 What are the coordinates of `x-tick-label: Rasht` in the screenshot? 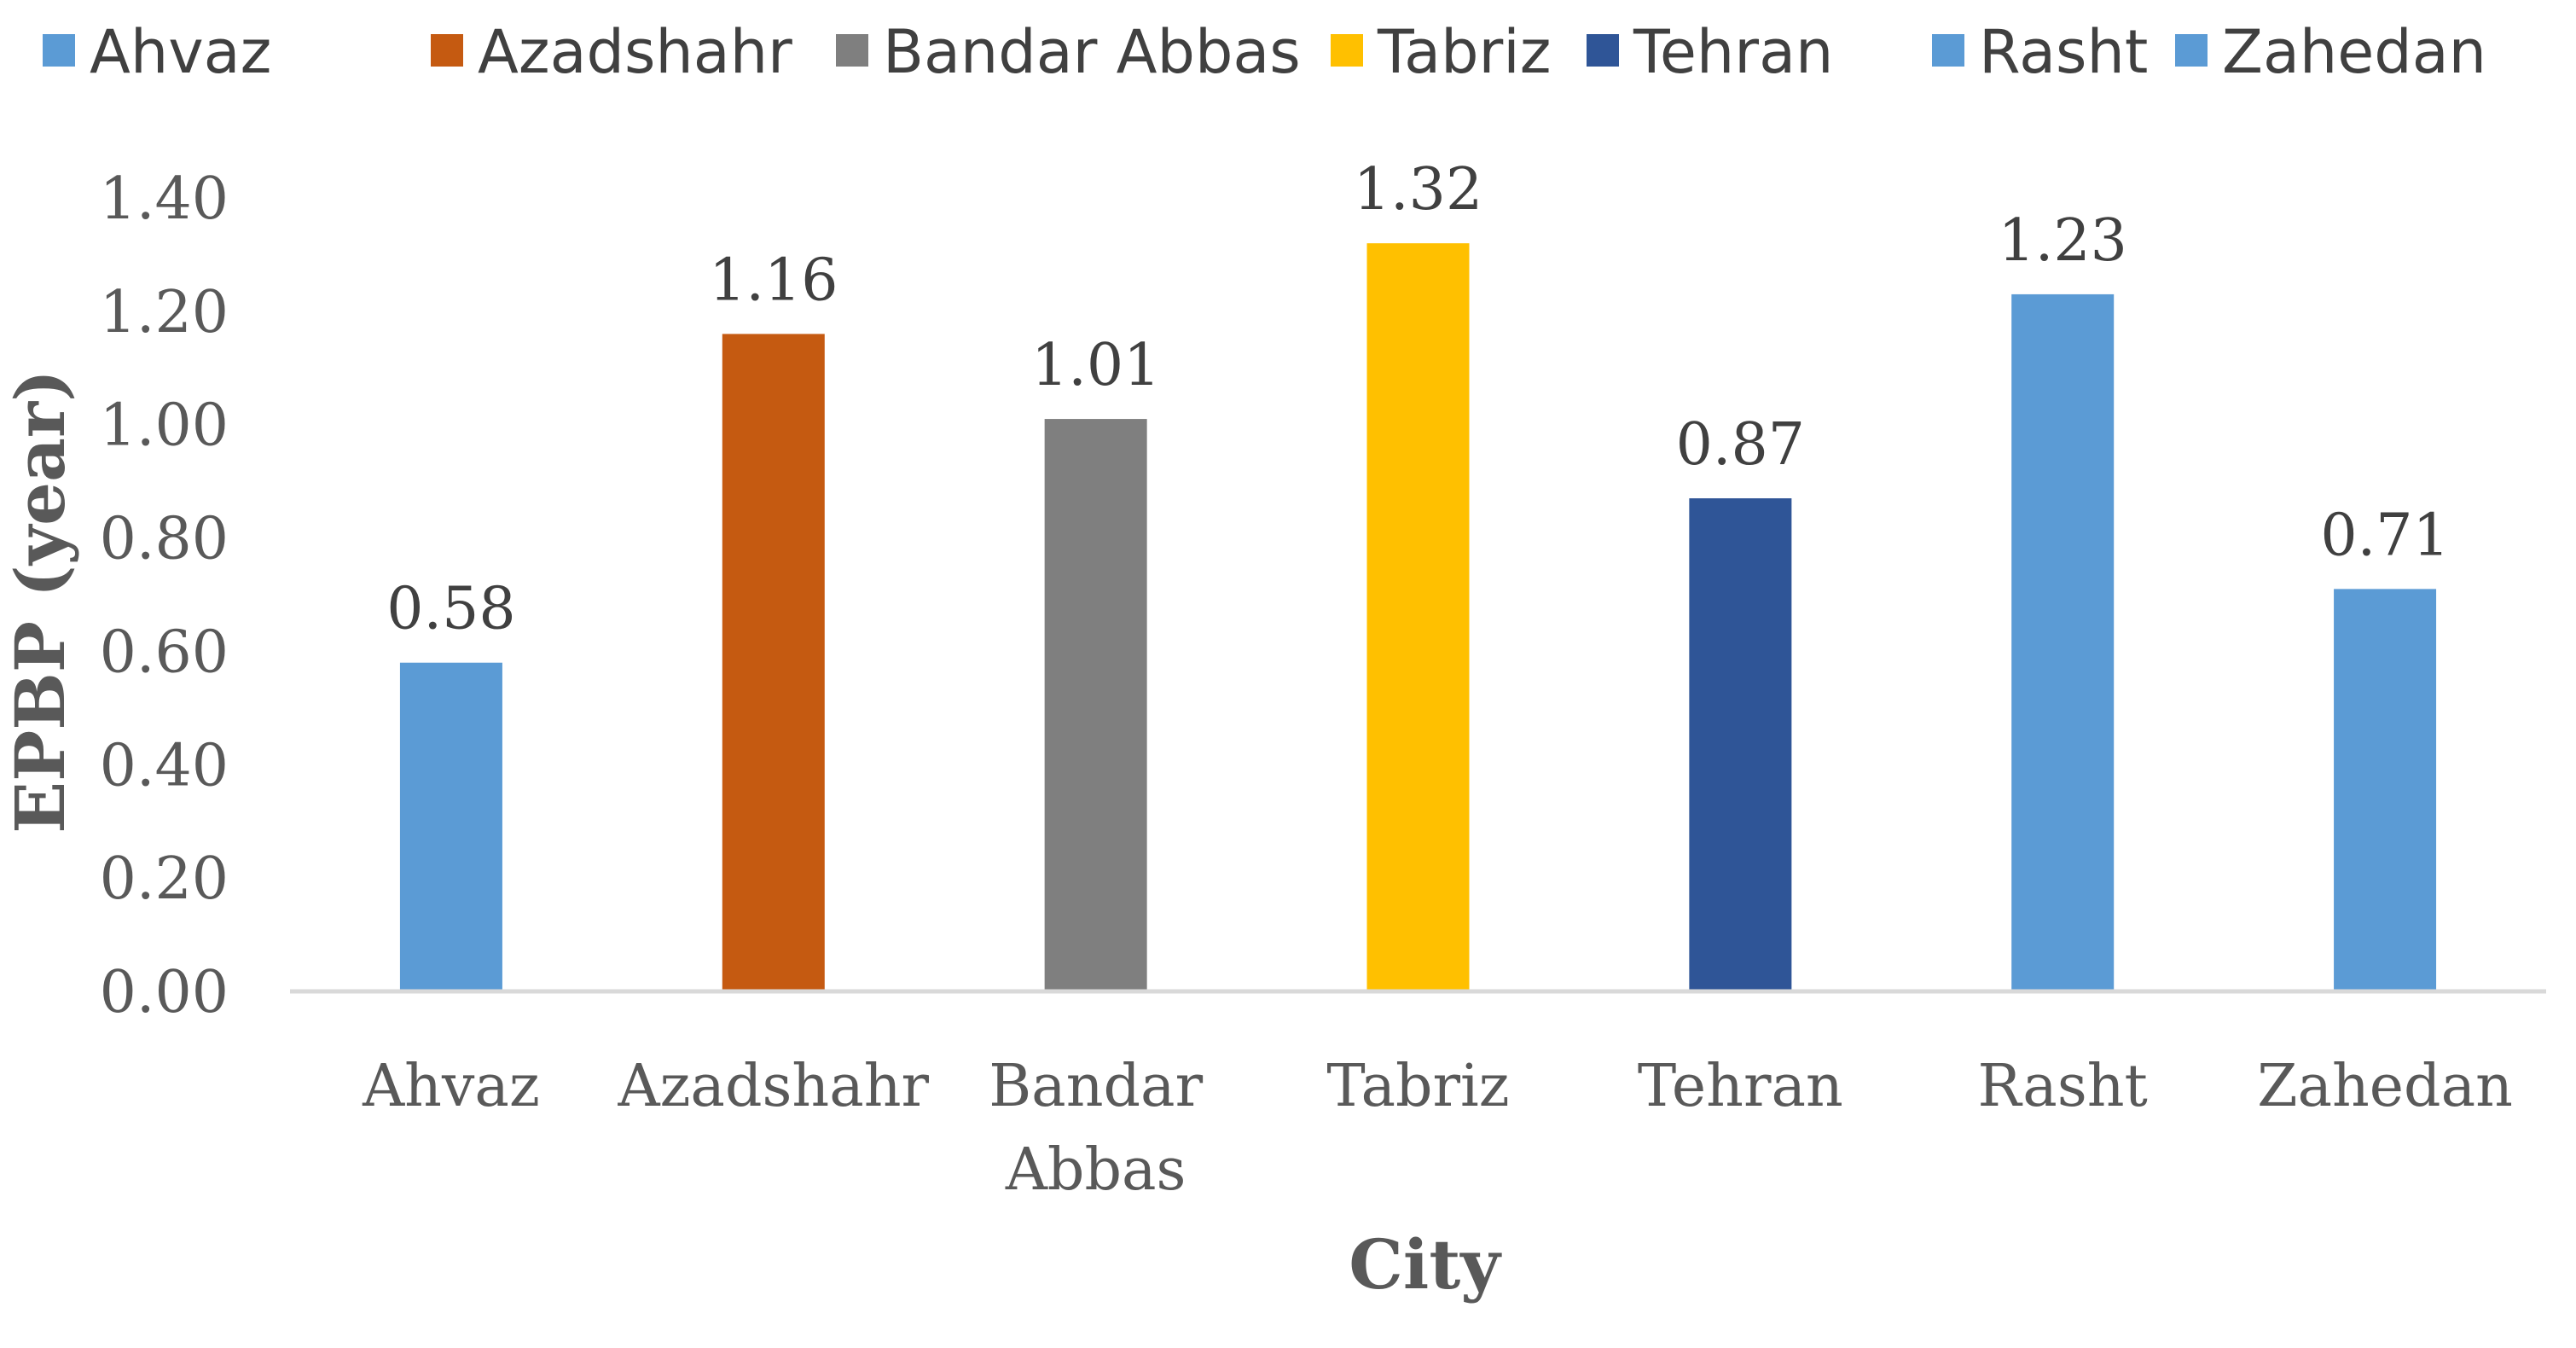 It's located at (2063, 1086).